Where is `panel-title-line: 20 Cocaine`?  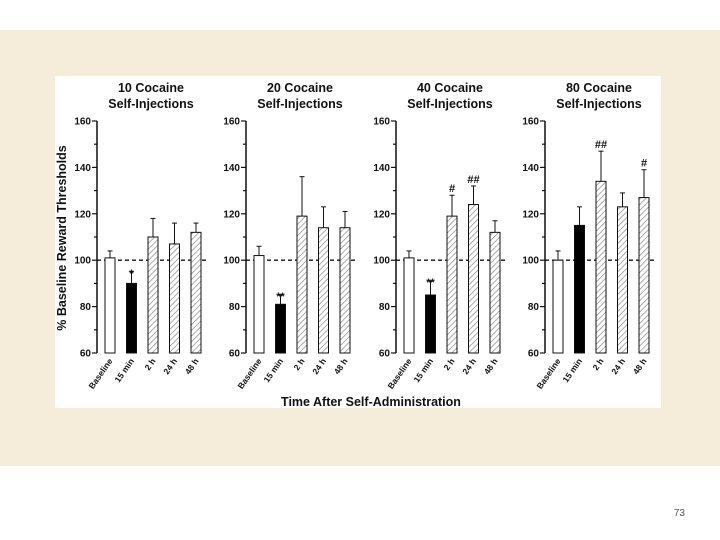 panel-title-line: 20 Cocaine is located at coordinates (300, 88).